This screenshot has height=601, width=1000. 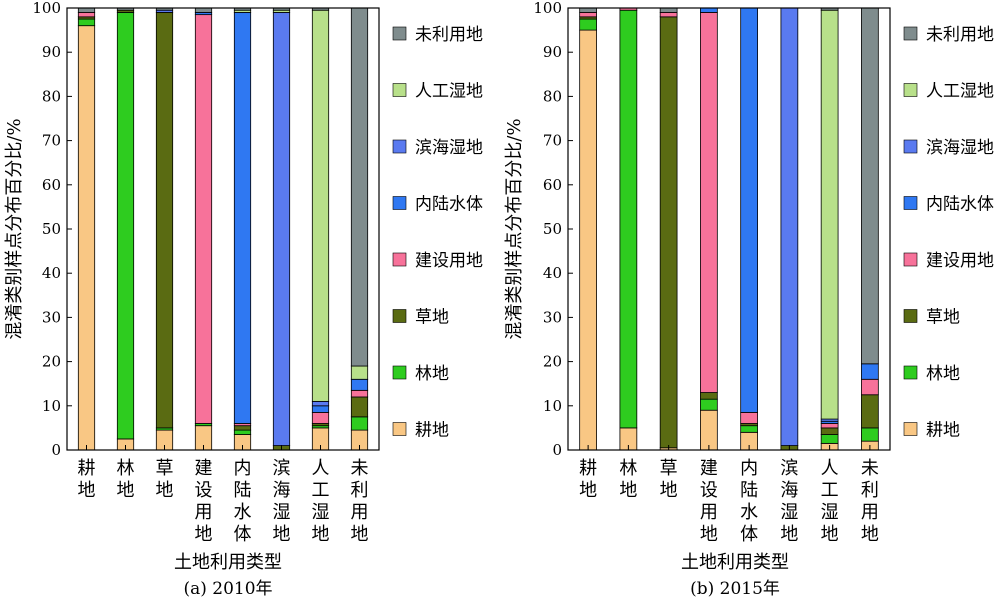 I want to click on y-axis-title: 混淆类别样点分布百分比/%, so click(x=514, y=228).